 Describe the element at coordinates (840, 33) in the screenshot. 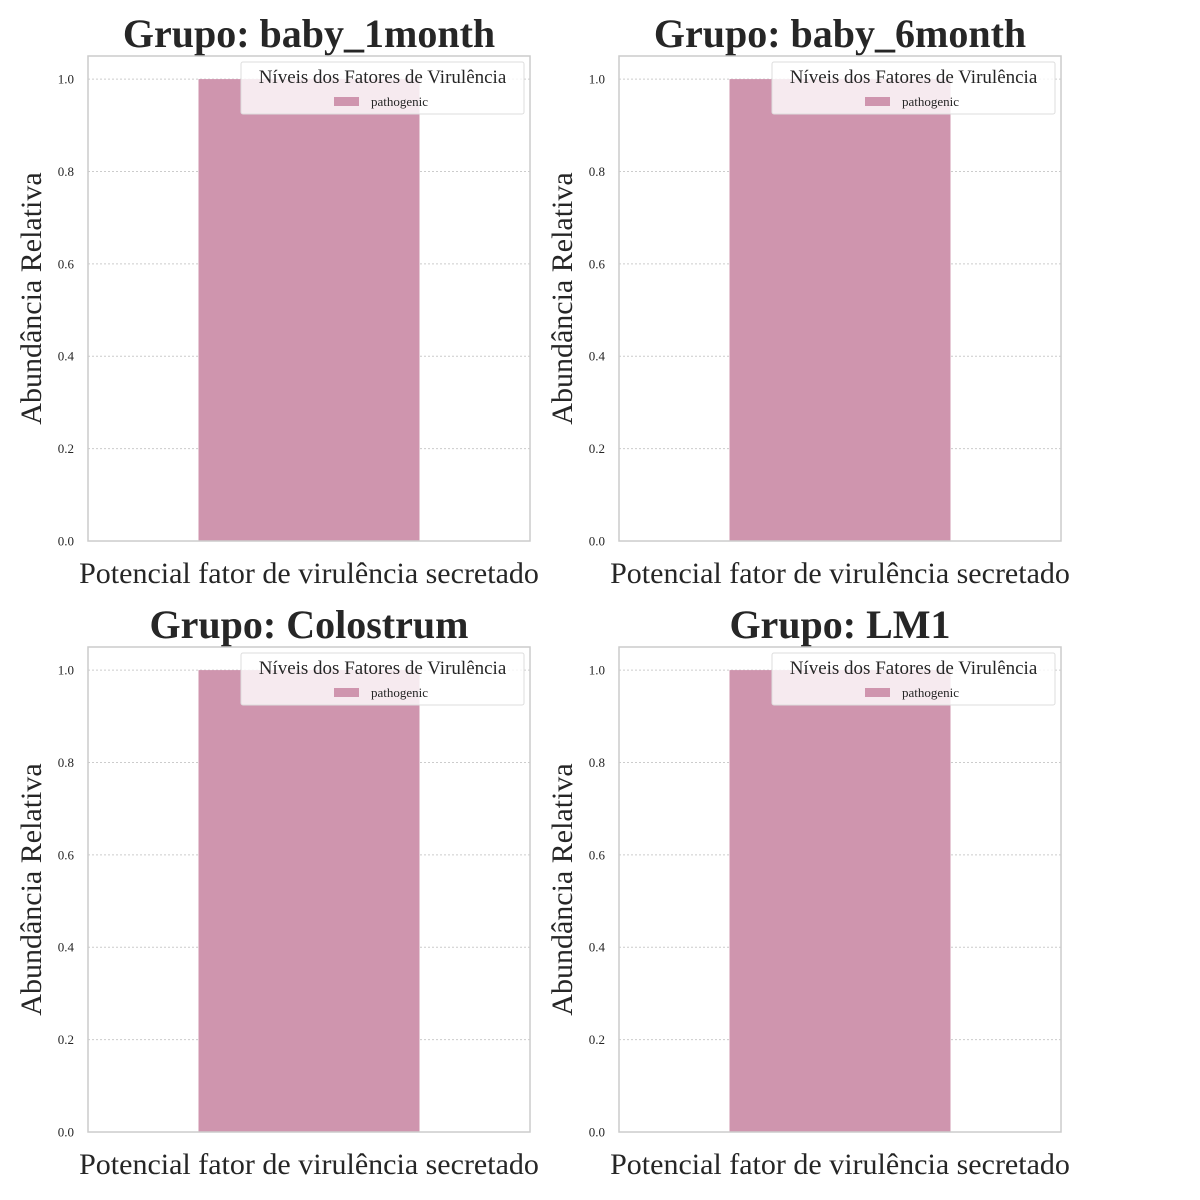

I see `chart-title: Grupo: baby_6month` at that location.